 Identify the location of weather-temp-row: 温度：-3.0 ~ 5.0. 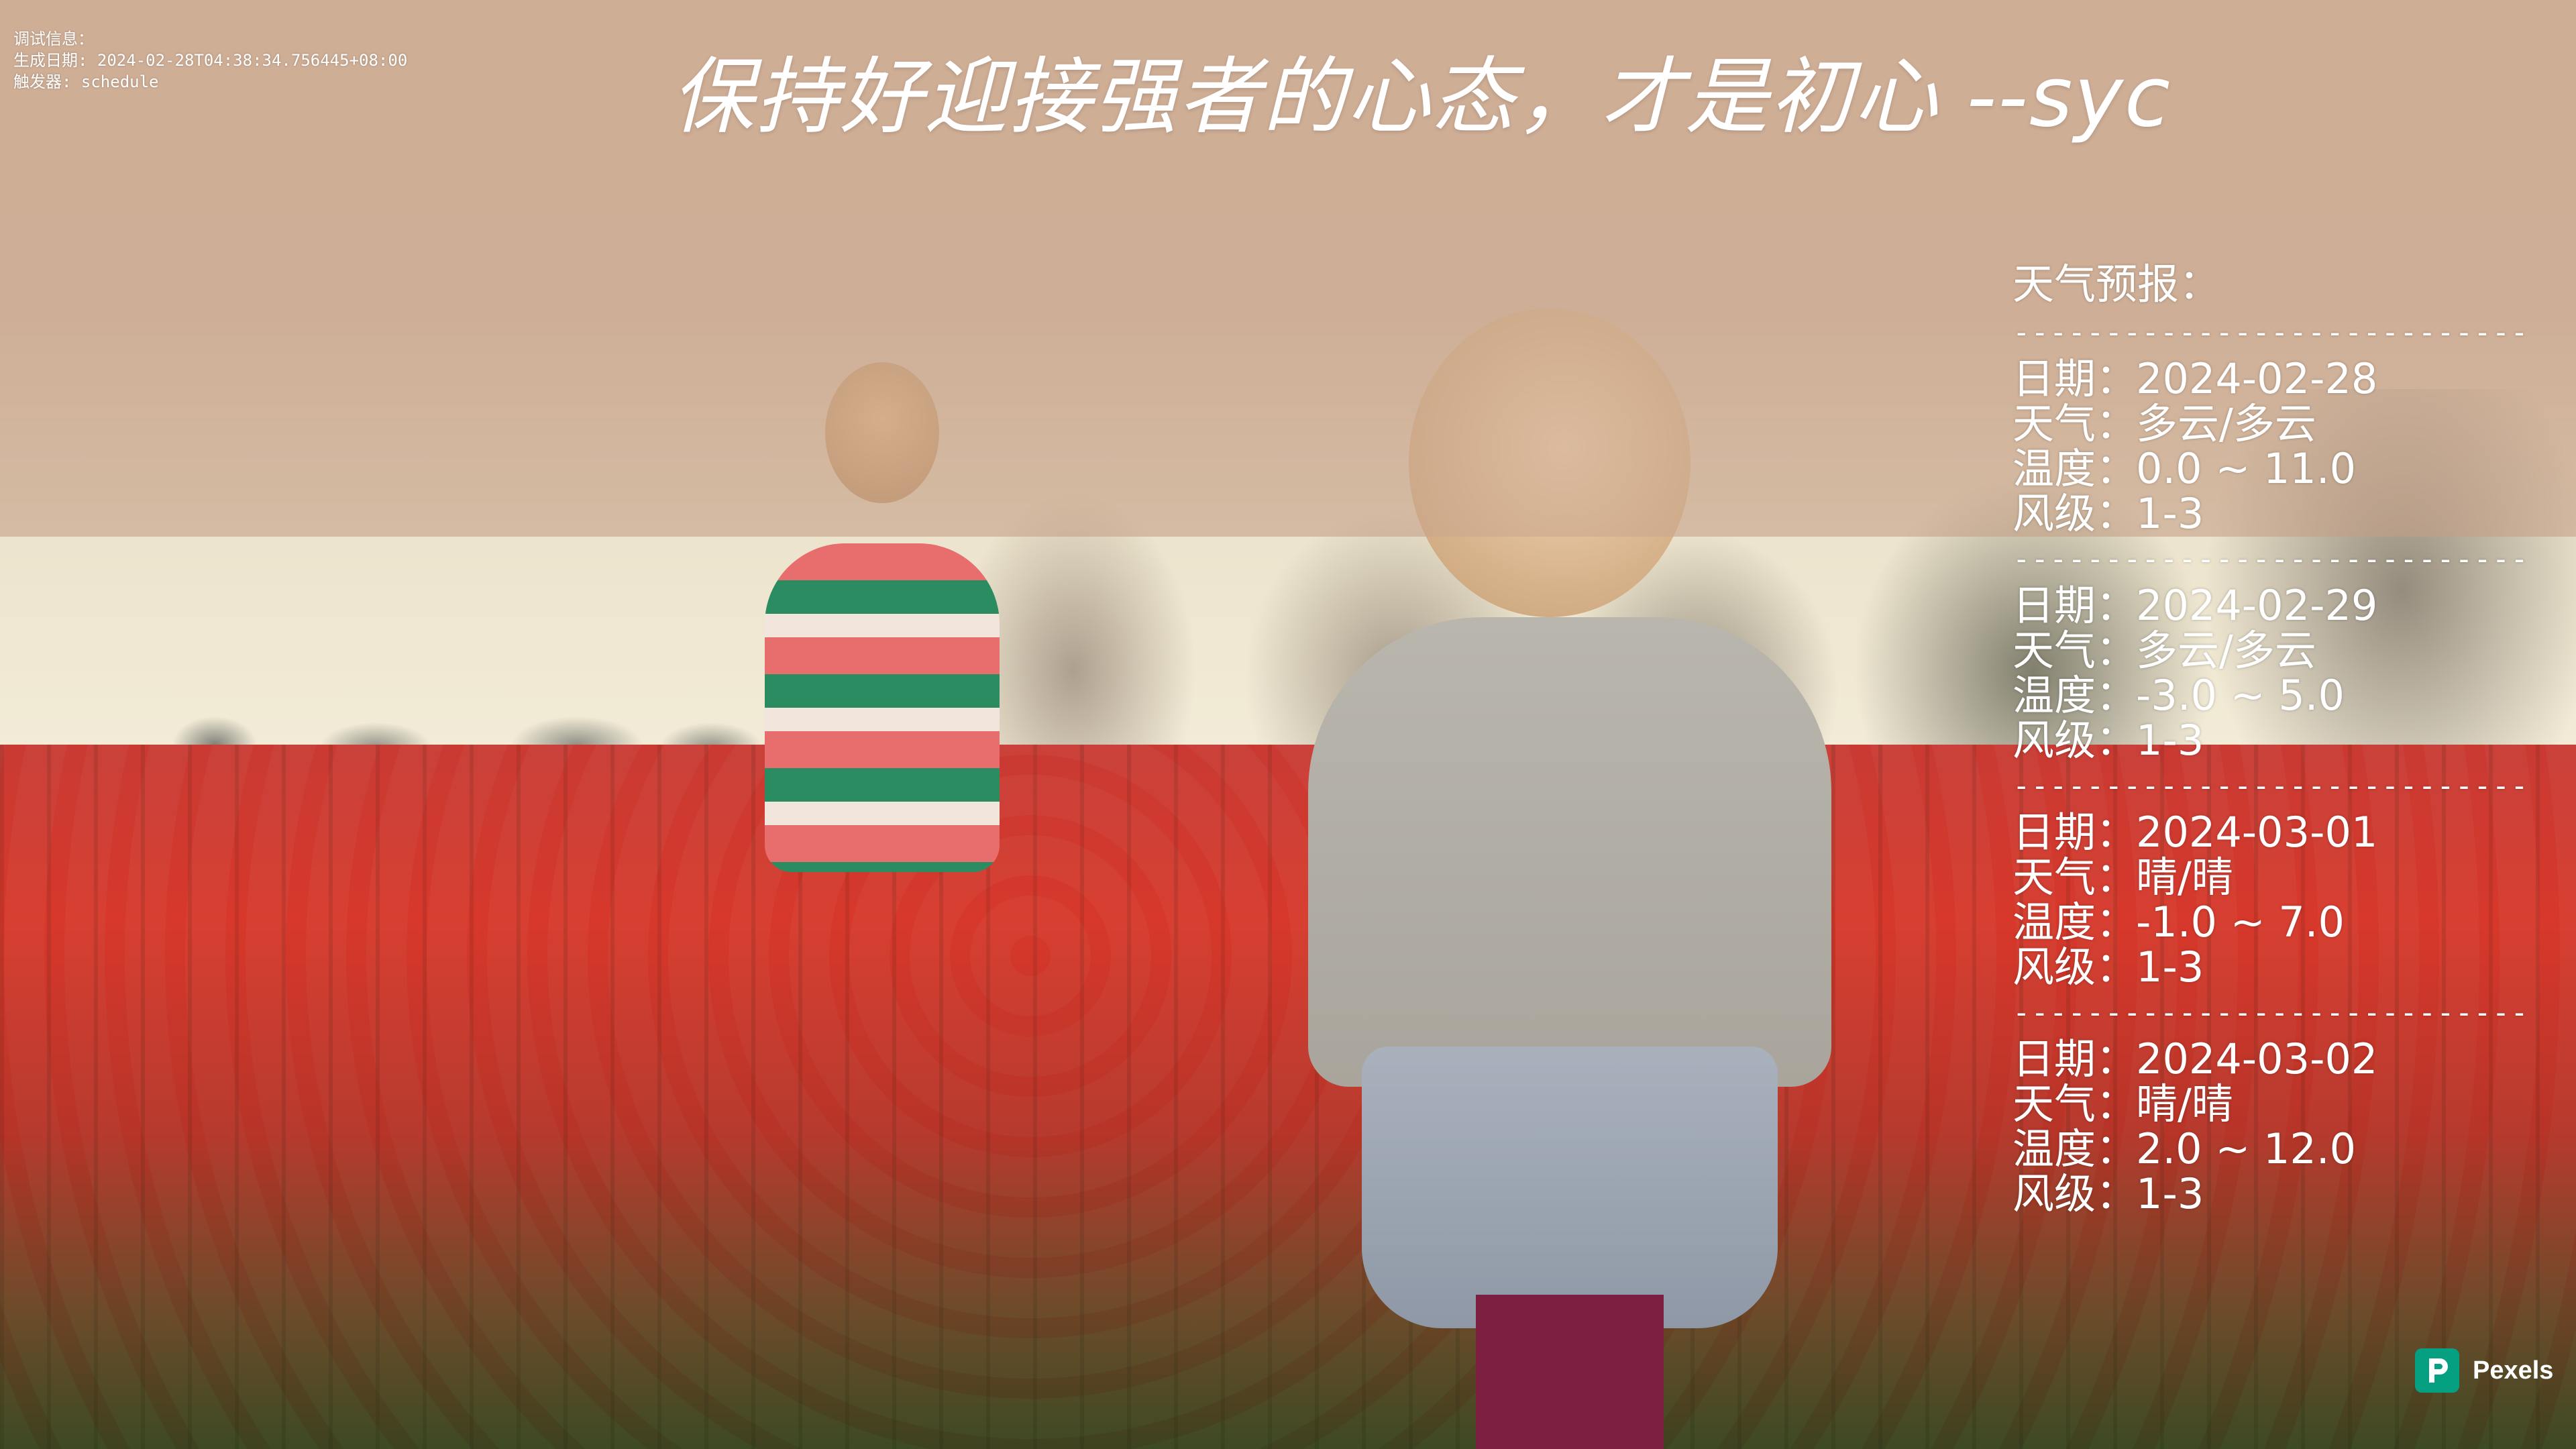
(2270, 695).